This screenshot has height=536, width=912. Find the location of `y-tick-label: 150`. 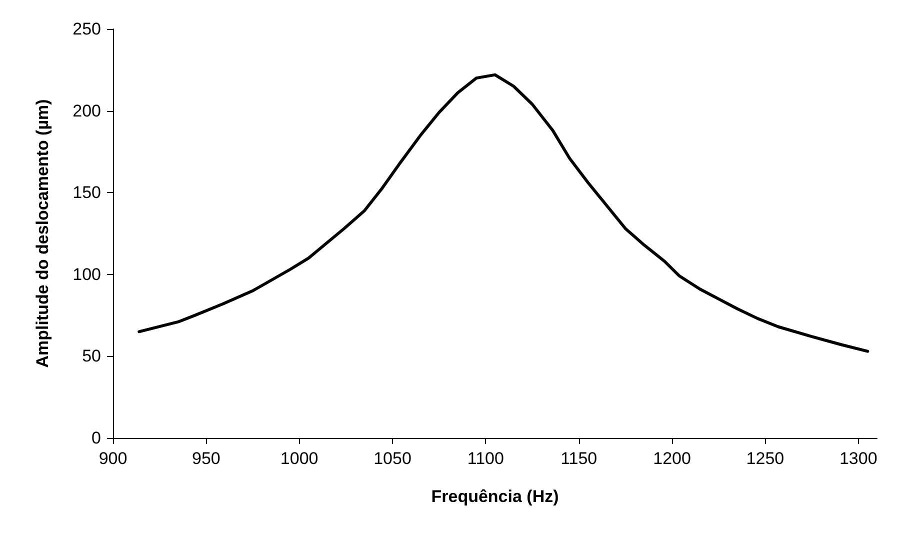

y-tick-label: 150 is located at coordinates (86, 192).